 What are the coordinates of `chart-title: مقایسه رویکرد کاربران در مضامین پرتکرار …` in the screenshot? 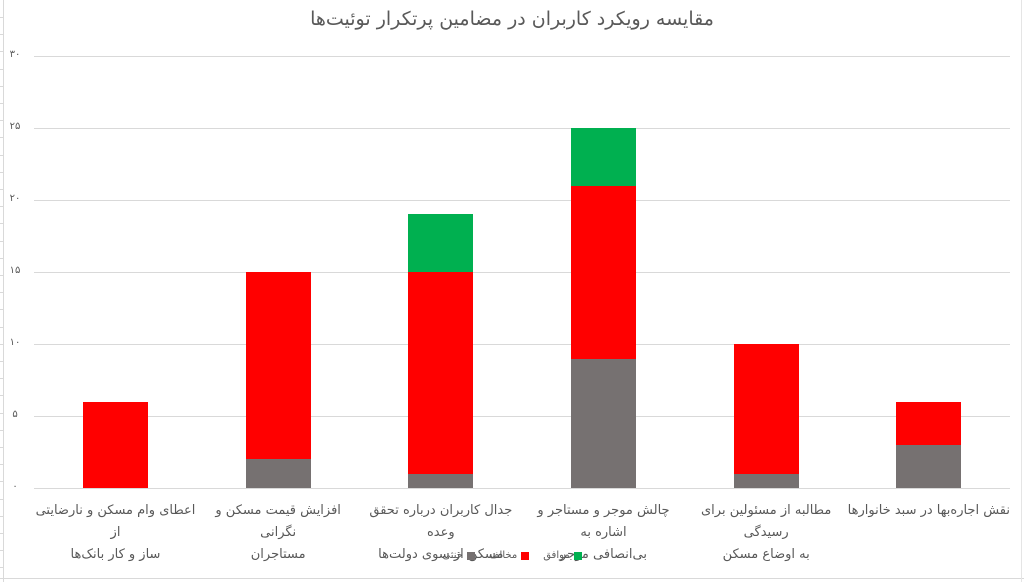 It's located at (512, 19).